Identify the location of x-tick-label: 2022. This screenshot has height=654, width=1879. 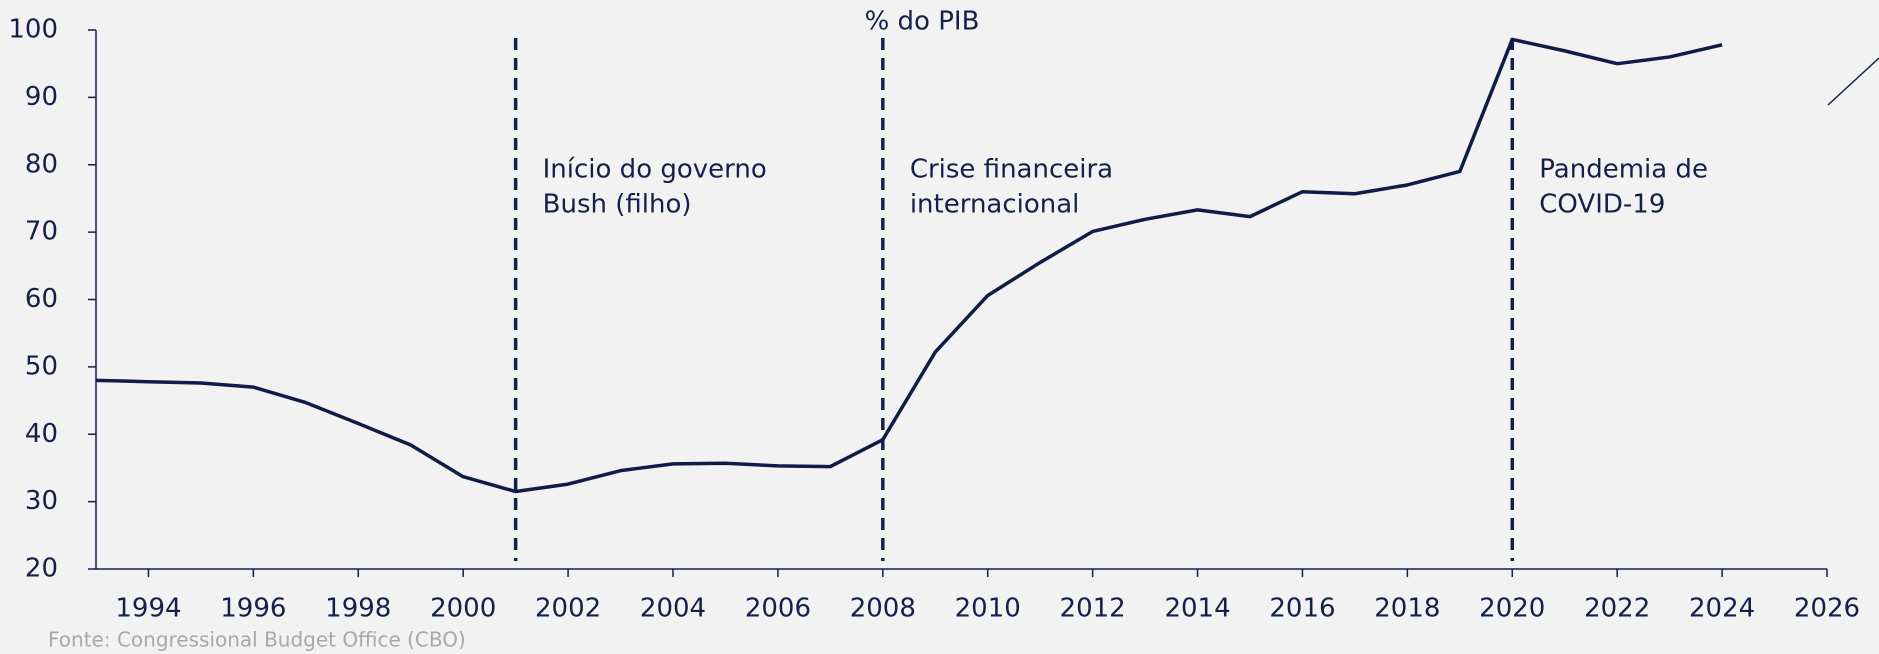
(1617, 609).